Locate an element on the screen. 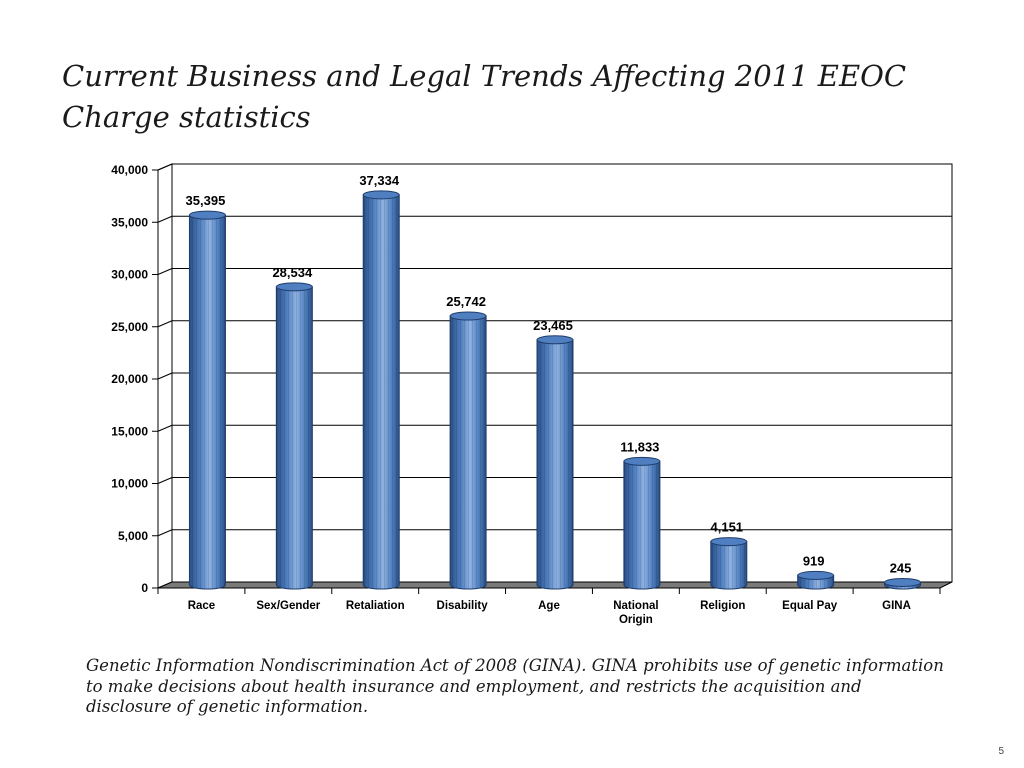  bar-retaliation is located at coordinates (381, 390).